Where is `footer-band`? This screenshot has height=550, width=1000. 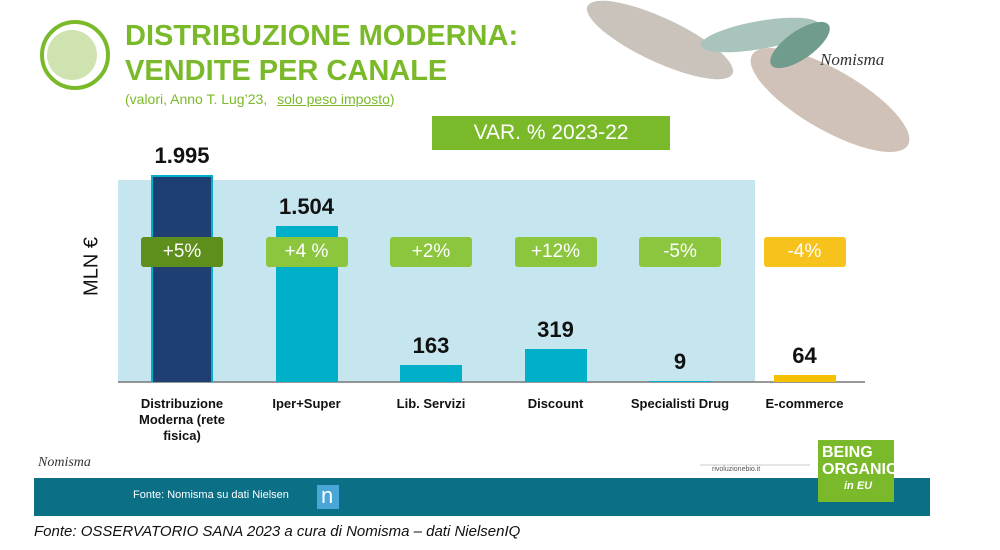 footer-band is located at coordinates (482, 497).